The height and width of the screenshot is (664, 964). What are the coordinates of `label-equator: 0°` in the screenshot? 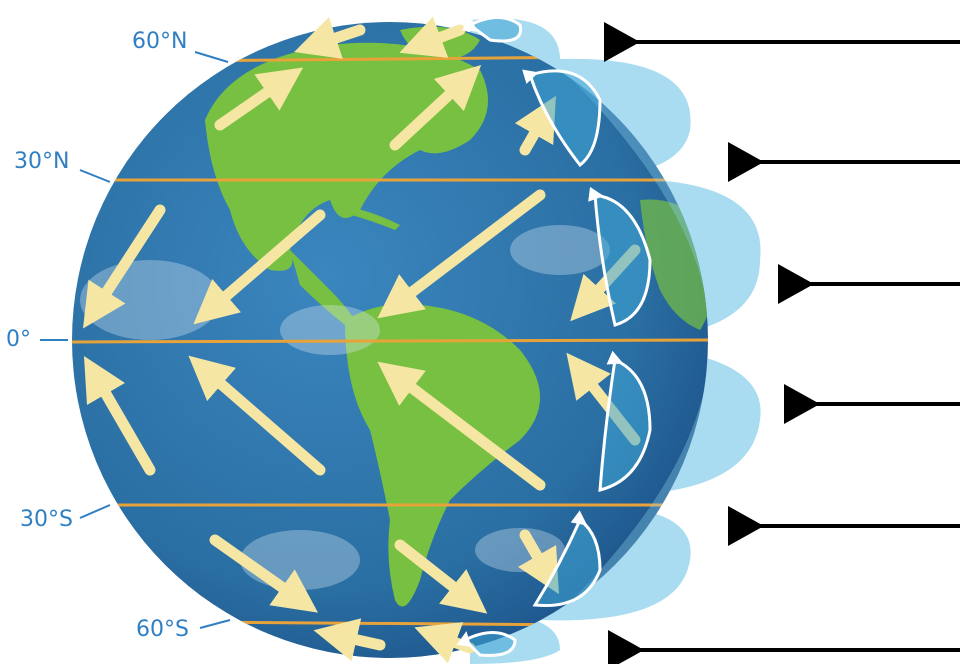 It's located at (18, 339).